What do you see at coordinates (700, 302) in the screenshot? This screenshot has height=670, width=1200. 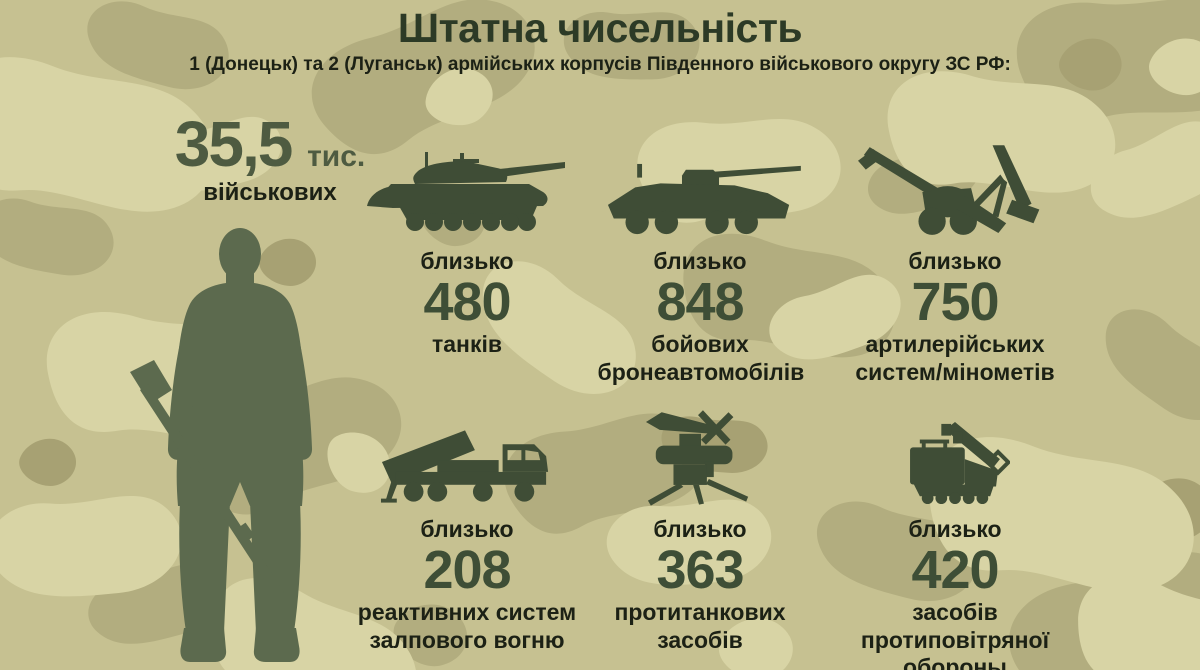 I see `stat-value: 848` at bounding box center [700, 302].